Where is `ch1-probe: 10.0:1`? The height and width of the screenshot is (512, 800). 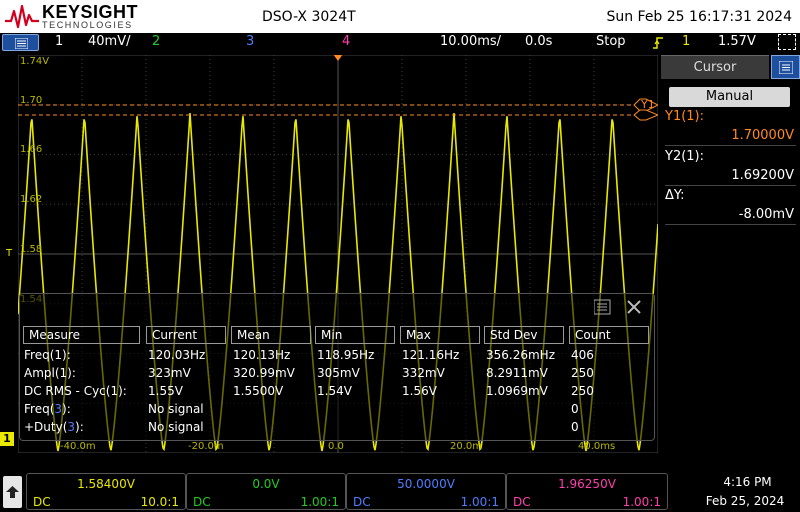
ch1-probe: 10.0:1 is located at coordinates (159, 502).